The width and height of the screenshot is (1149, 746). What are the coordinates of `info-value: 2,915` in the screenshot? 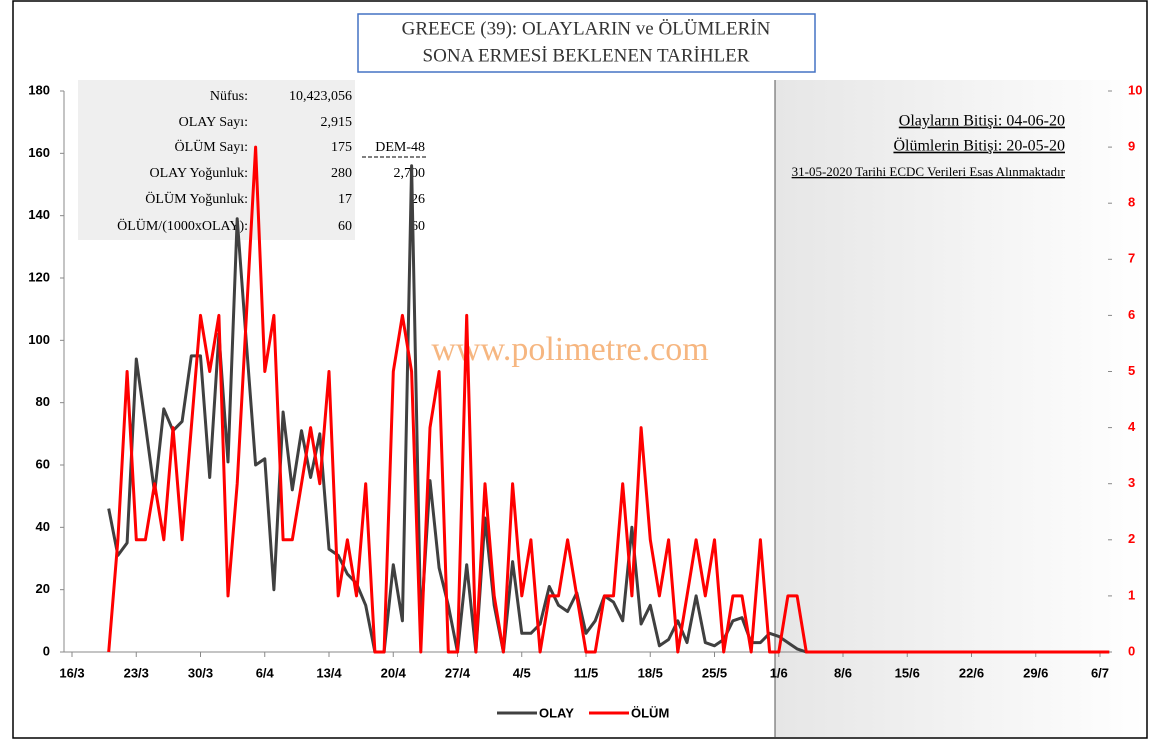 It's located at (337, 122).